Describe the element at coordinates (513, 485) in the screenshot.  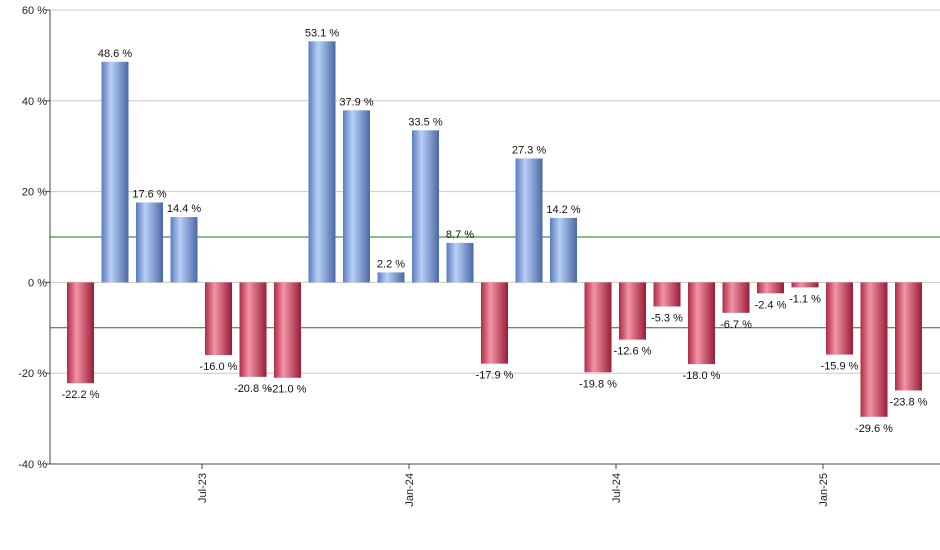
I see `x-tick-labels: Jul-23 Jan-24 Jul-24 Jan-25` at that location.